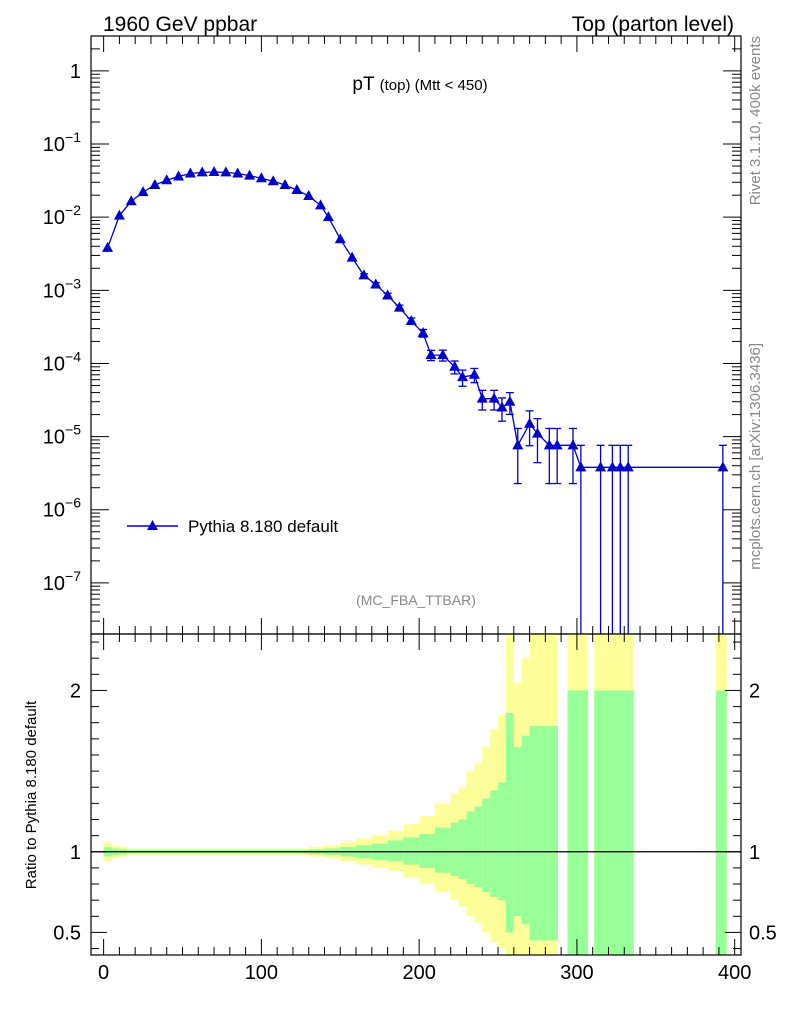  I want to click on y-tick-label: 10⁻⁷, so click(62, 581).